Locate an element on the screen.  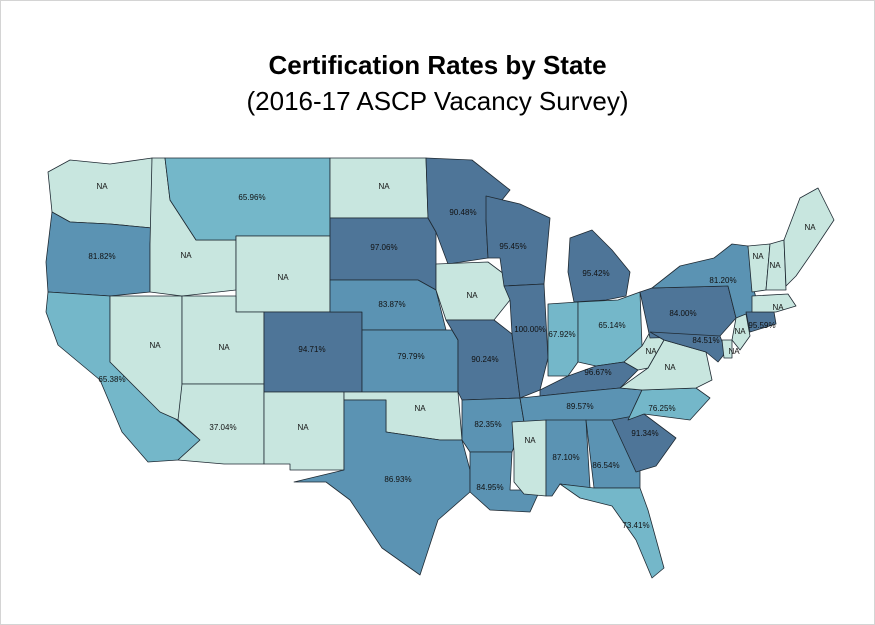
state-shape-sd is located at coordinates (383, 254).